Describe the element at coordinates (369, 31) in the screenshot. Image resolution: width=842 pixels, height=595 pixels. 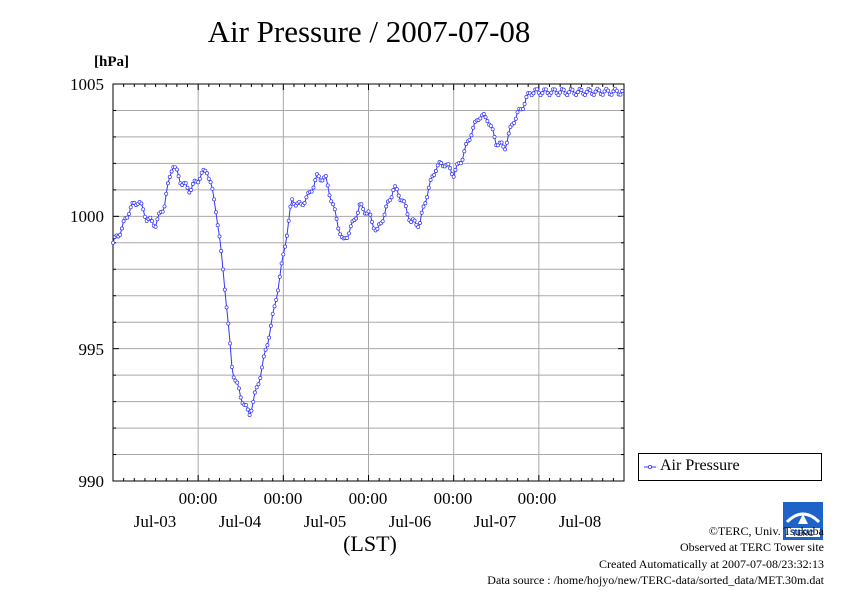
I see `chart-title: Air Pressure / 2007-07-08` at that location.